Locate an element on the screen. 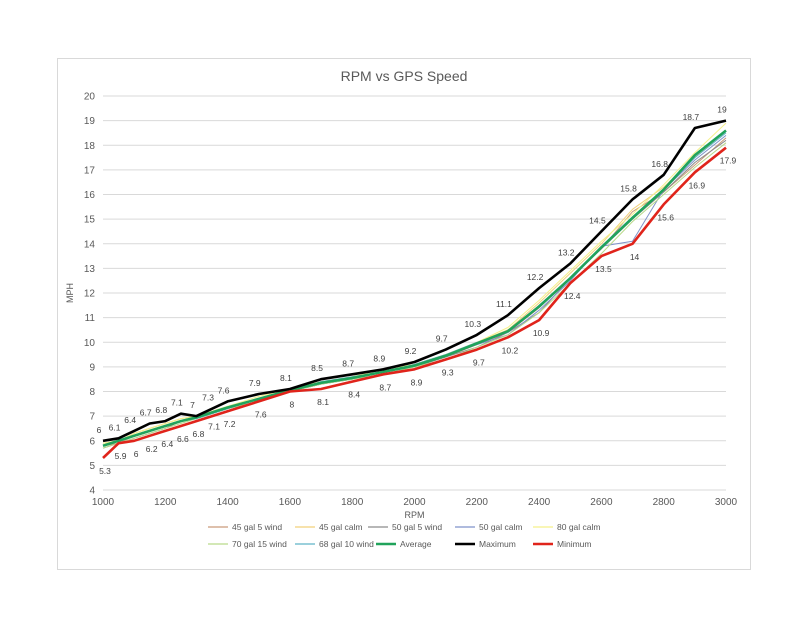 This screenshot has height=618, width=800. data-label: 19 is located at coordinates (722, 110).